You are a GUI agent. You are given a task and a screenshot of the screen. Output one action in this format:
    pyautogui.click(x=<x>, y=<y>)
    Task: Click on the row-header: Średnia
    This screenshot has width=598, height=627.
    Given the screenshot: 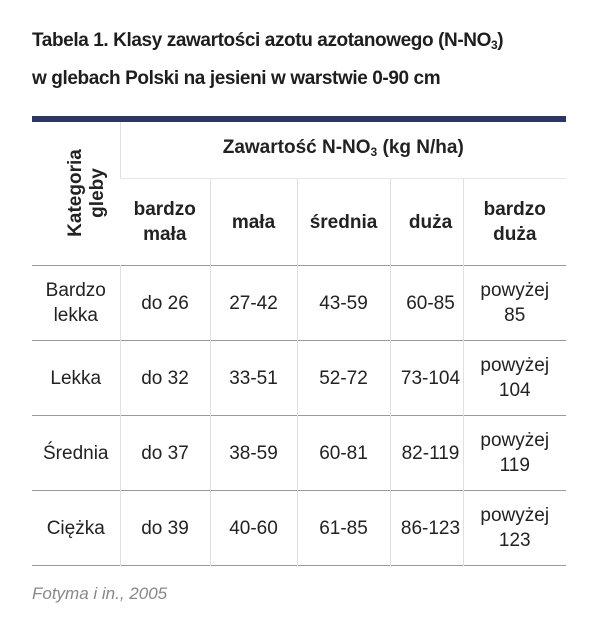 What is the action you would take?
    pyautogui.click(x=76, y=453)
    